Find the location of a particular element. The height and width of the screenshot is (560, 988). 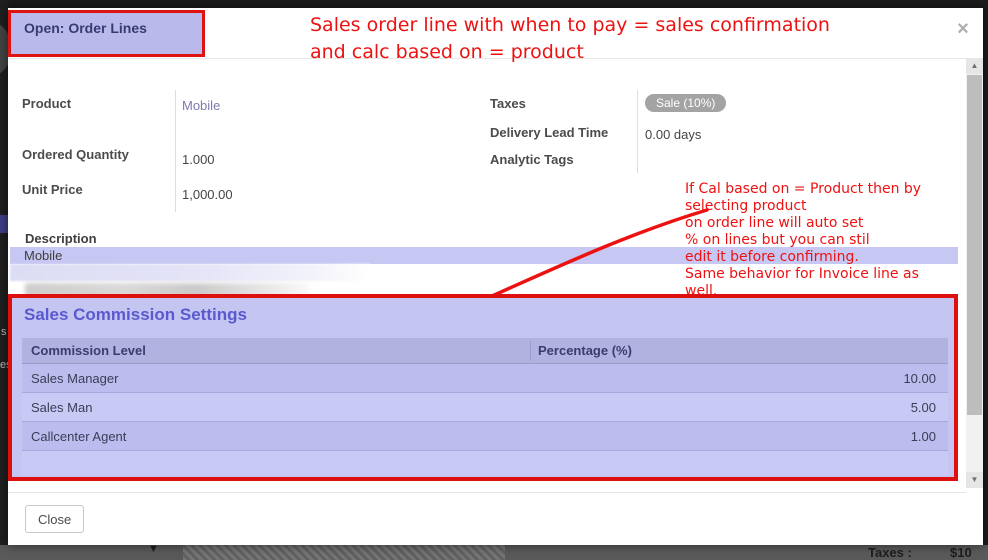

commission-level-cell: Callcenter Agent is located at coordinates (79, 436).